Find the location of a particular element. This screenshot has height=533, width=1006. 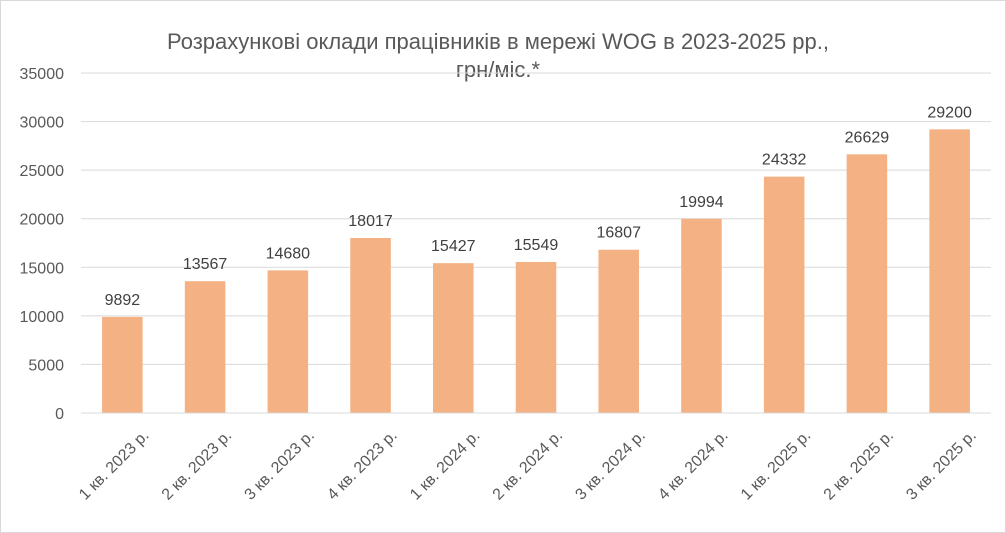

y-tick-label: 35000 is located at coordinates (42, 74).